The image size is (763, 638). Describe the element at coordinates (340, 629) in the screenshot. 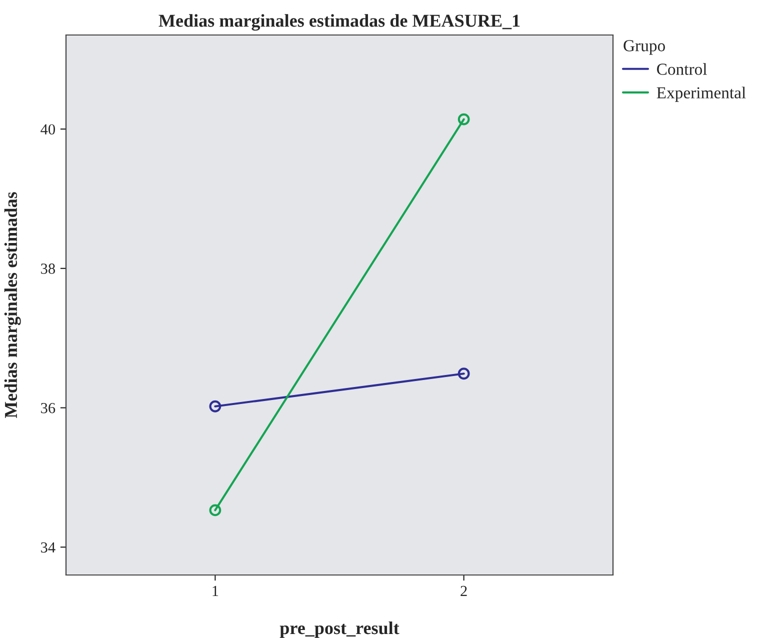

I see `x-axis-title: pre_post_result` at that location.